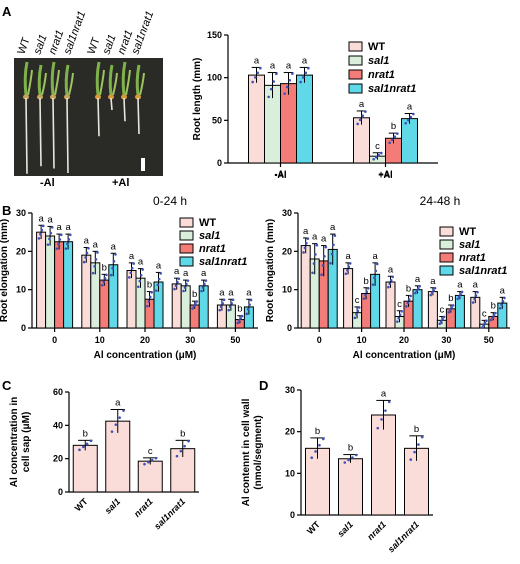 The width and height of the screenshot is (520, 564). I want to click on y-tick-label: 150, so click(214, 35).